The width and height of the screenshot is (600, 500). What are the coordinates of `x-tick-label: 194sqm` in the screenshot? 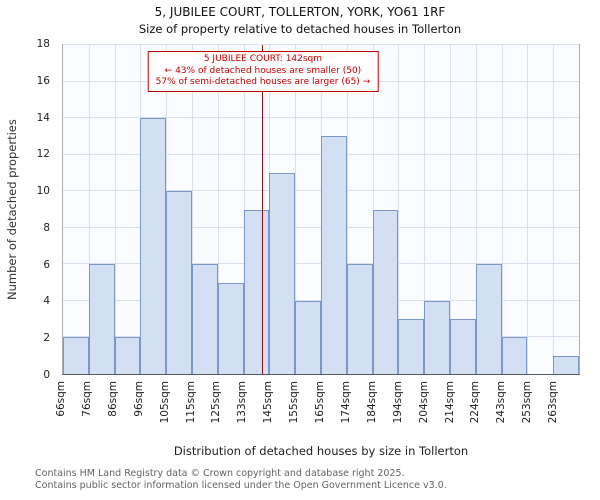 It's located at (397, 402).